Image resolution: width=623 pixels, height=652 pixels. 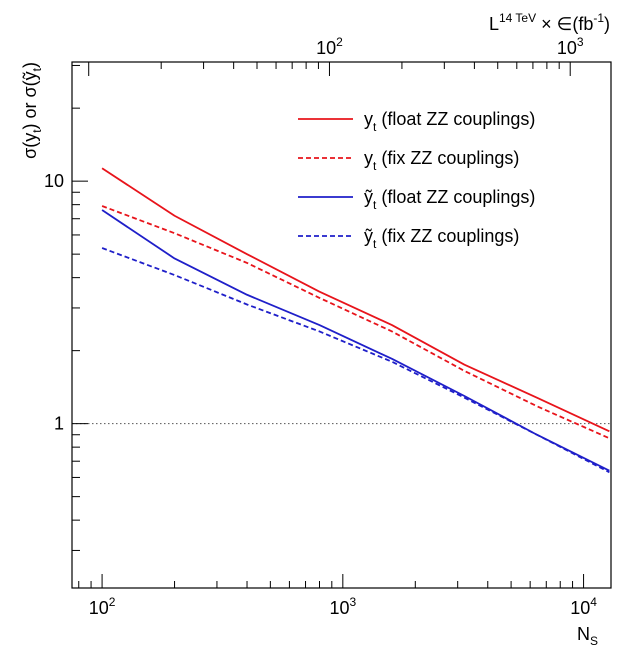 I want to click on x-tick-label: 10², so click(x=102, y=606).